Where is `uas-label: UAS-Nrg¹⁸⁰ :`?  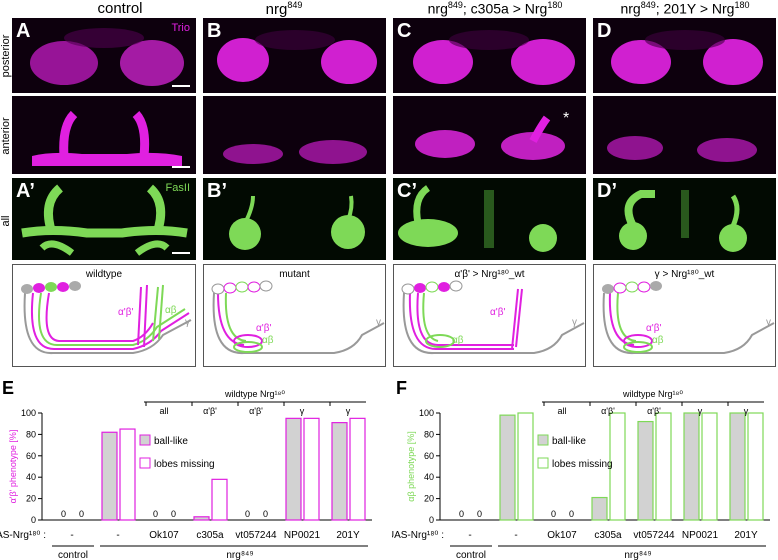 uas-label: UAS-Nrg¹⁸⁰ : is located at coordinates (418, 535).